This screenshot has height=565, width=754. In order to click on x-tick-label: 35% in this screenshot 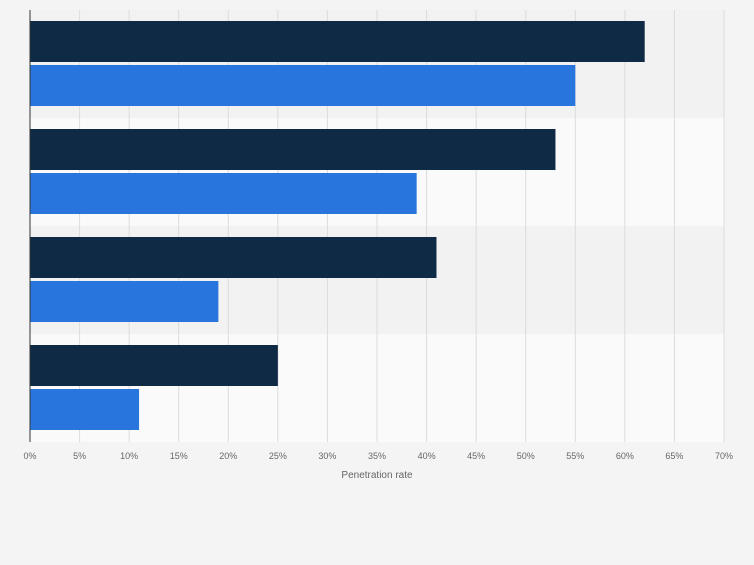, I will do `click(377, 456)`.